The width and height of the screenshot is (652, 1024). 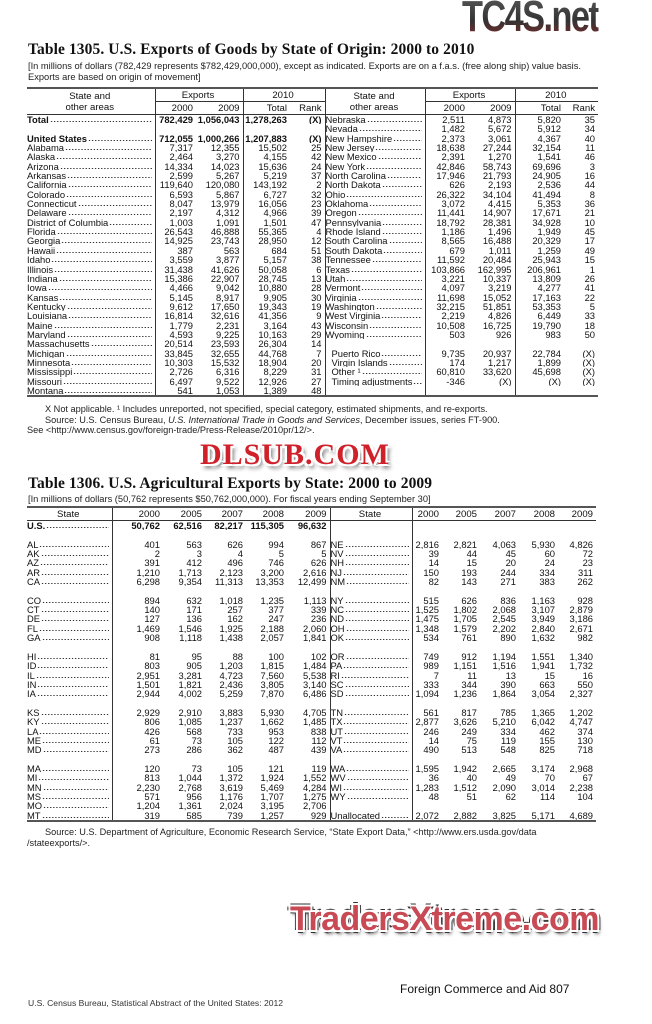 I want to click on value-cell: 4,063, so click(x=504, y=544).